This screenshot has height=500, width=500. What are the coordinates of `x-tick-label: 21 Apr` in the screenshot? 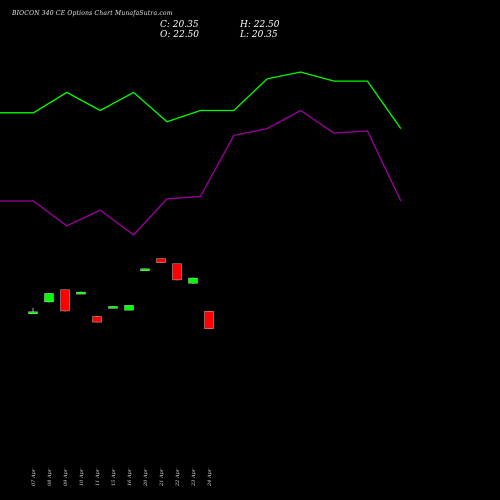 It's located at (162, 477).